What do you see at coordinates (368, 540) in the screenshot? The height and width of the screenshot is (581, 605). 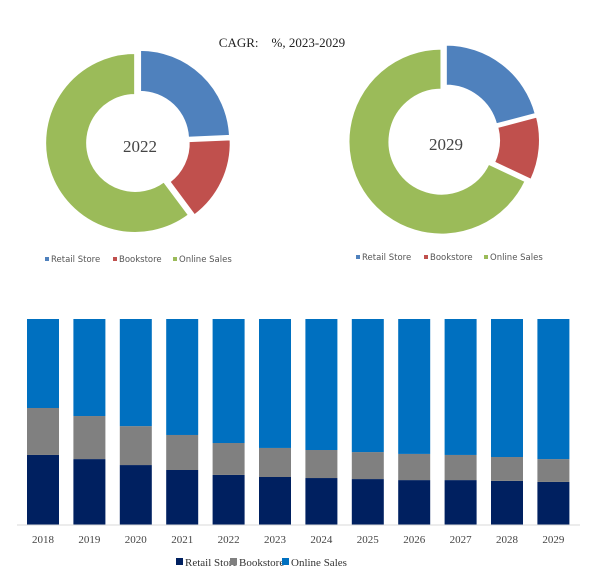 I see `x-tick-label: 2025` at bounding box center [368, 540].